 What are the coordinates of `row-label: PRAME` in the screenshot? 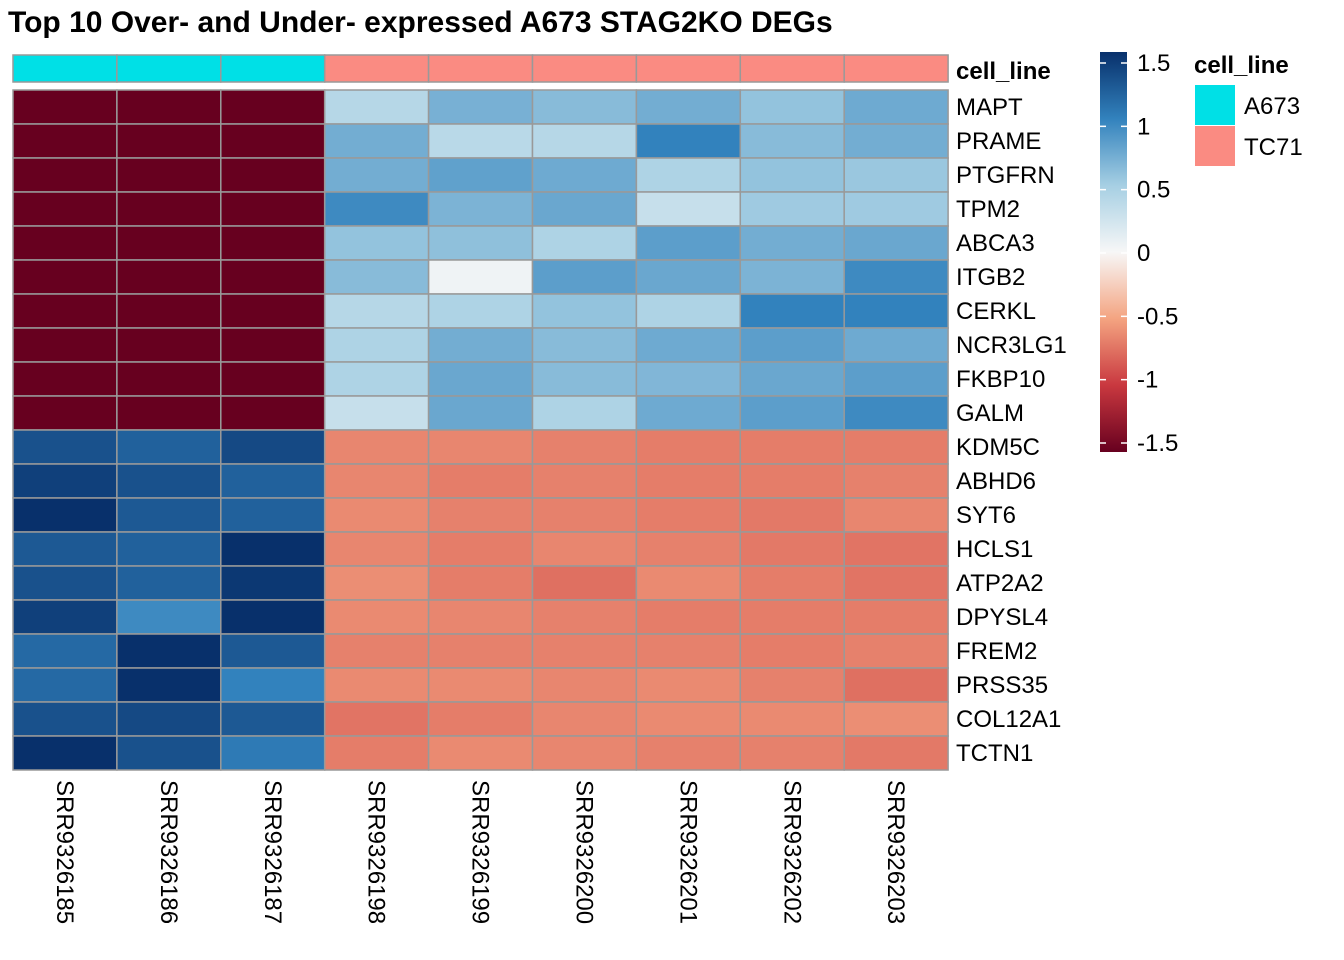 It's located at (998, 141).